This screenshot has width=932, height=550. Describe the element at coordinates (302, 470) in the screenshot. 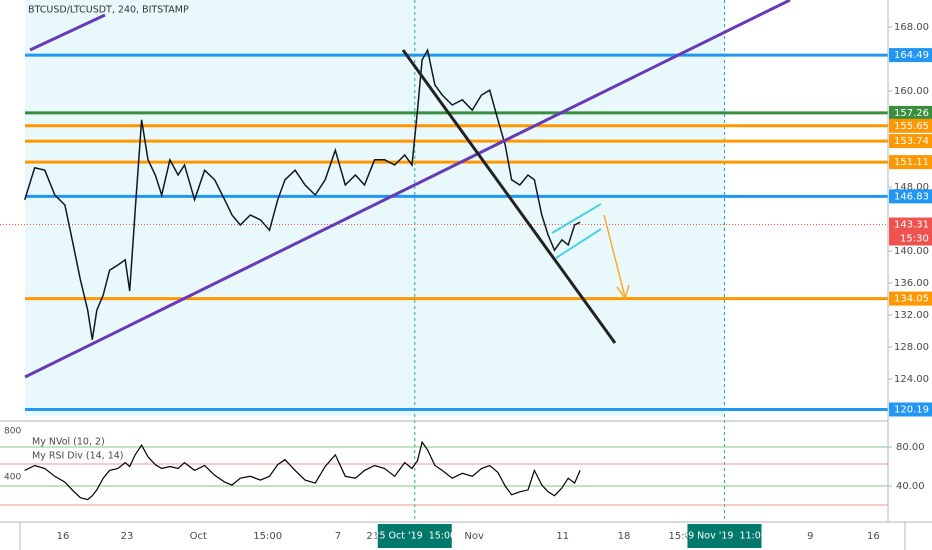

I see `series-line` at that location.